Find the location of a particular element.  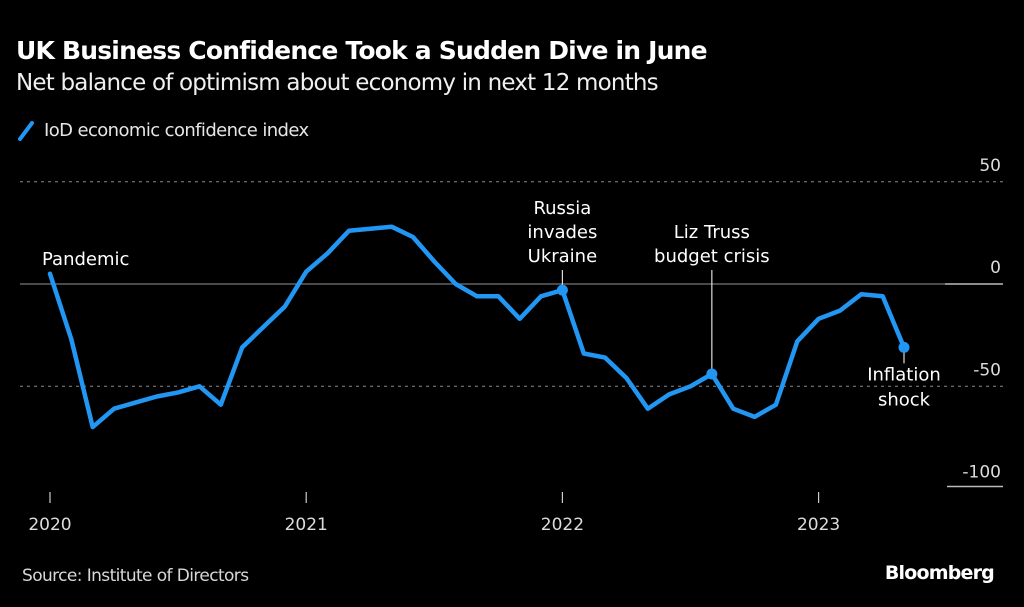

annotation-label: Russia is located at coordinates (562, 208).